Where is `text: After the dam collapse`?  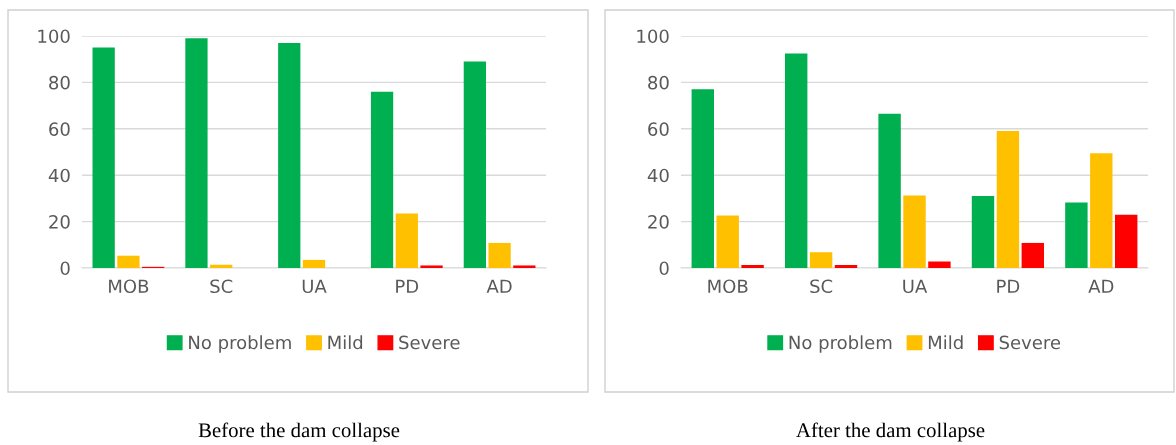 text: After the dam collapse is located at coordinates (890, 432).